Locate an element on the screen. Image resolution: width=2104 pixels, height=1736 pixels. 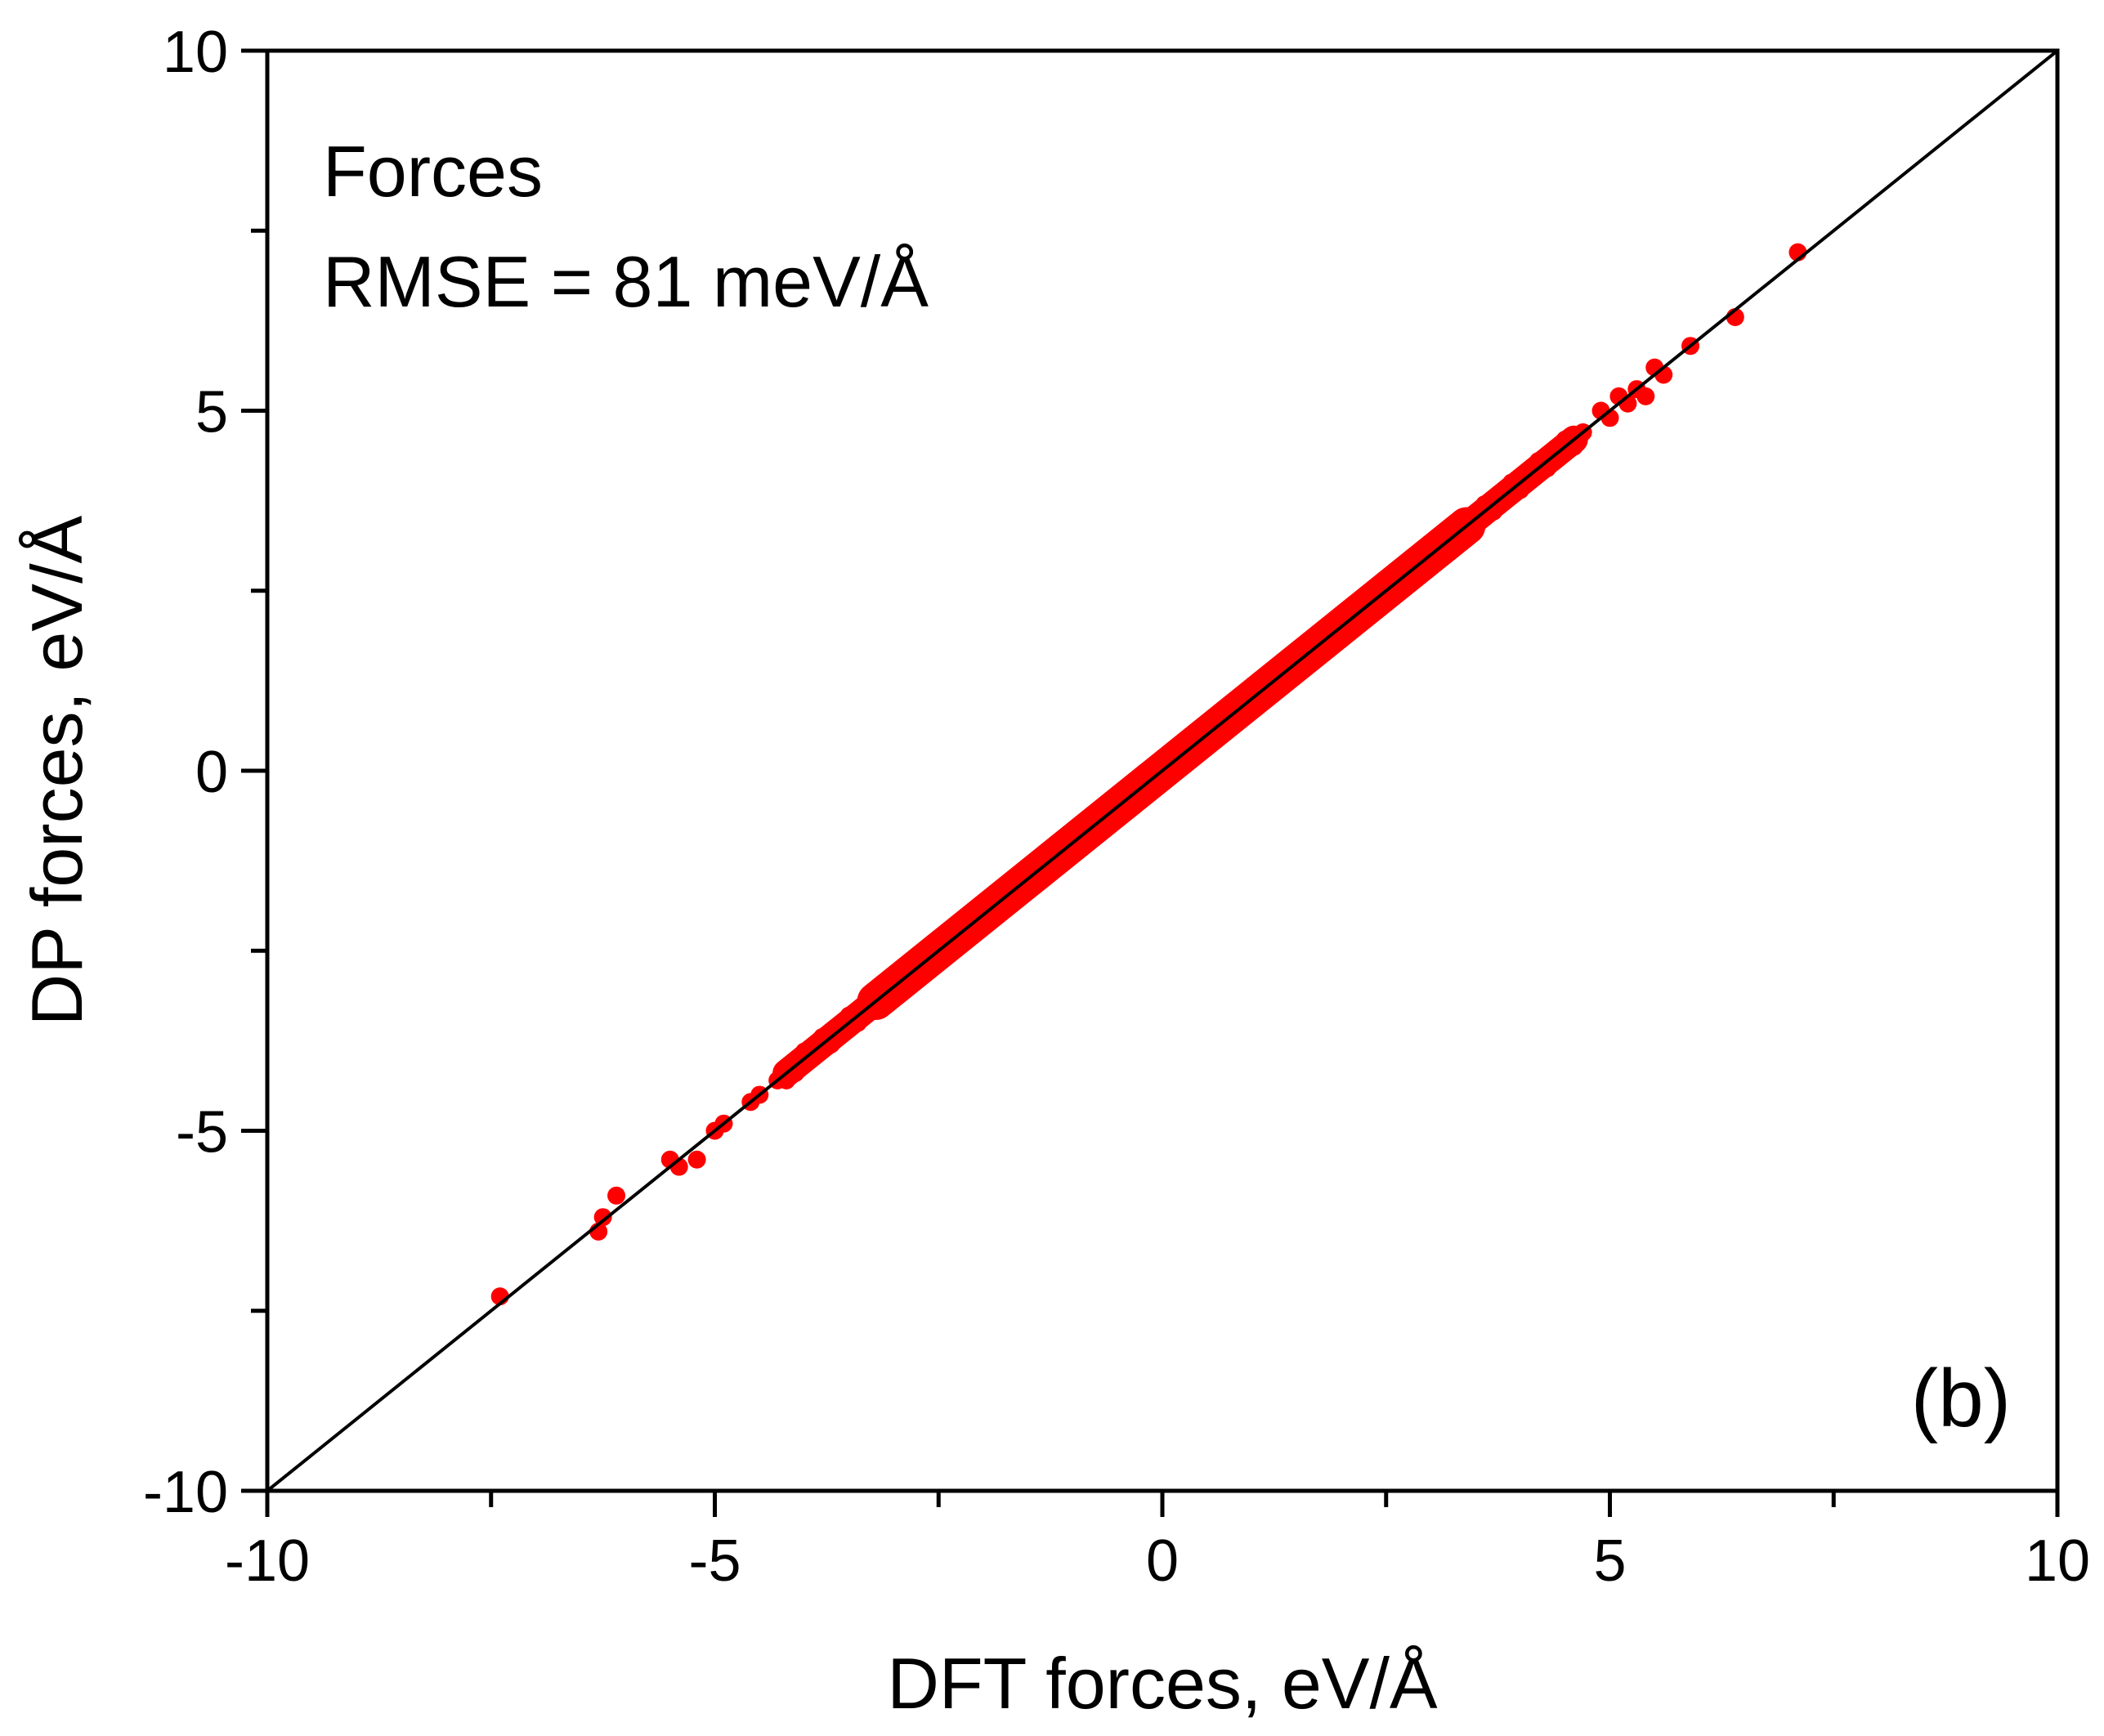
annotation-rmse: RMSE = 81 meV/Å is located at coordinates (626, 282).